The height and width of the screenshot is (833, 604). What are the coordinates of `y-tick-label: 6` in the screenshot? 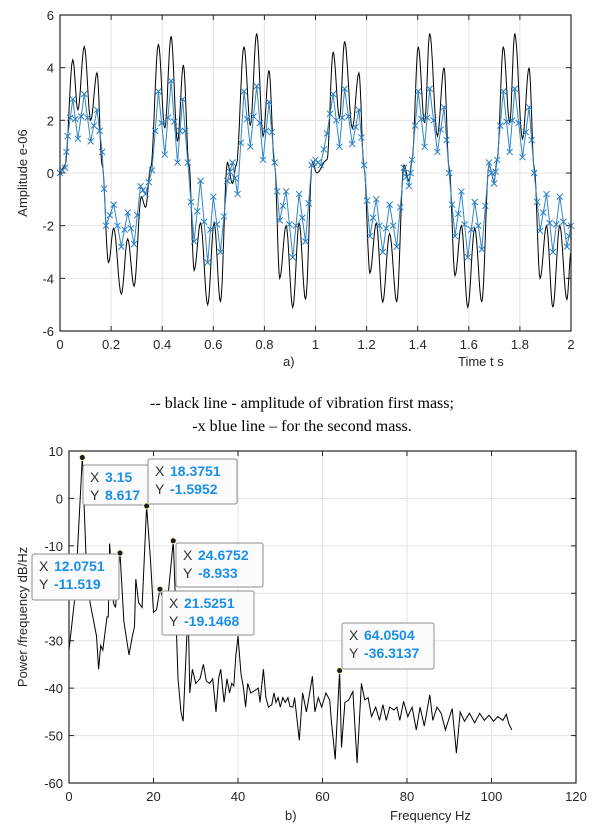 It's located at (50, 15).